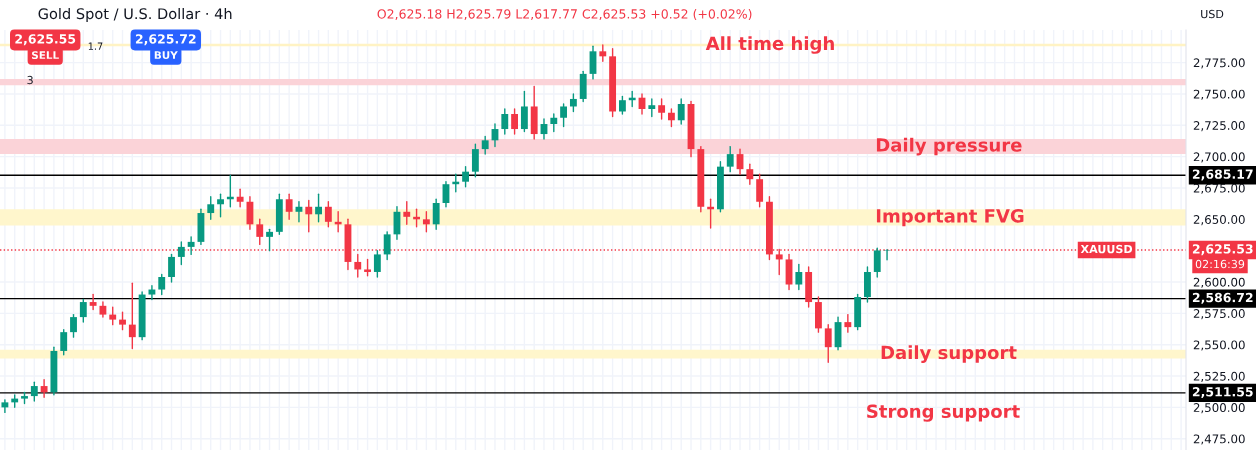 The width and height of the screenshot is (1256, 450). Describe the element at coordinates (1219, 63) in the screenshot. I see `y-tick-label: 2,775.00` at that location.